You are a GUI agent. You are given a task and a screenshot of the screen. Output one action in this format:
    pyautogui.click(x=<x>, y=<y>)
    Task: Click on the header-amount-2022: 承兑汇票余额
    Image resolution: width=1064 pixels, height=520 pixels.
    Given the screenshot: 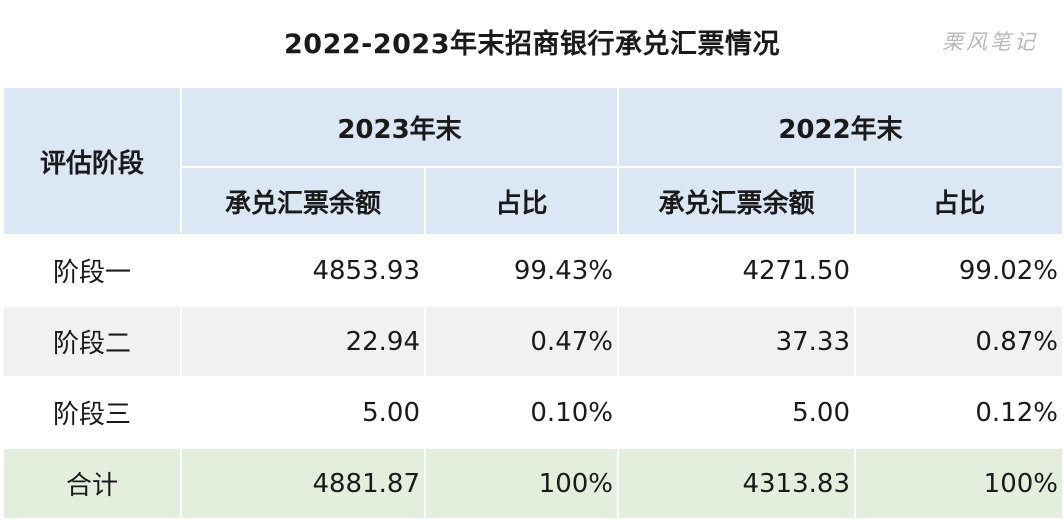 What is the action you would take?
    pyautogui.click(x=736, y=201)
    